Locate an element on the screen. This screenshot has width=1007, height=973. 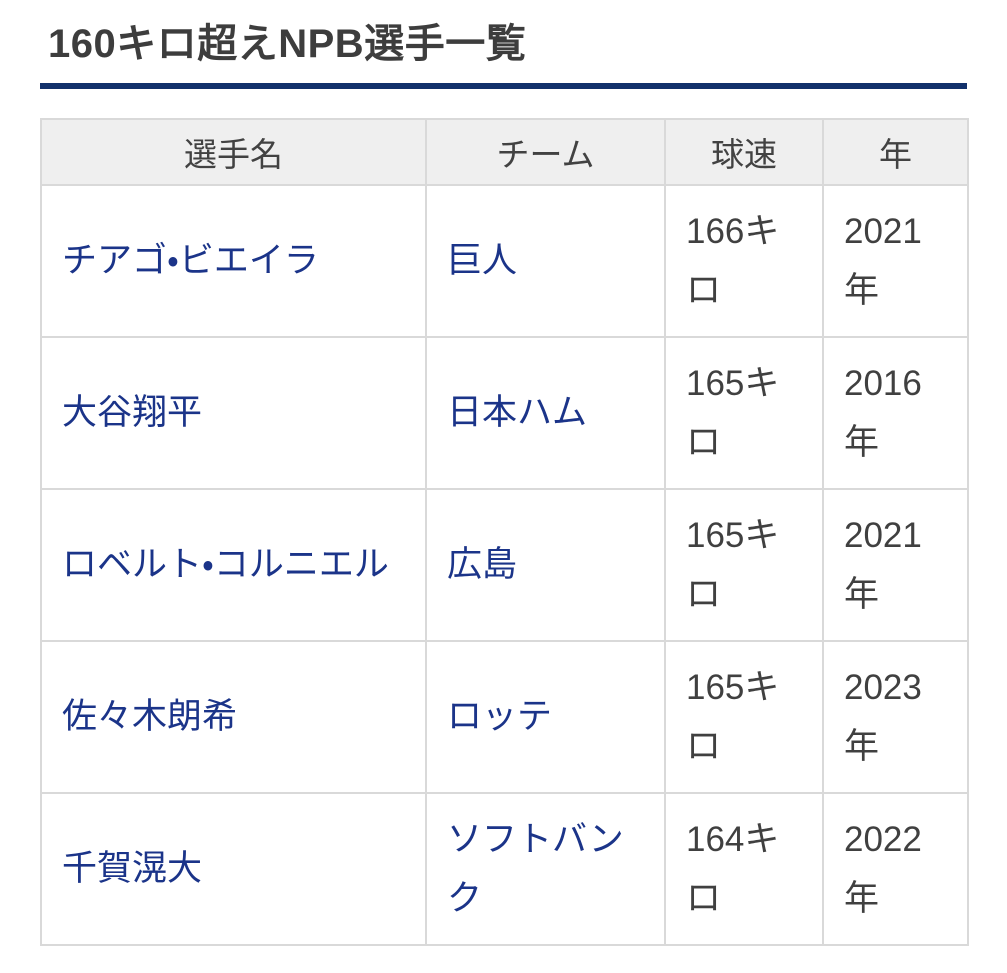
team-cell: 日本ハム is located at coordinates (545, 413).